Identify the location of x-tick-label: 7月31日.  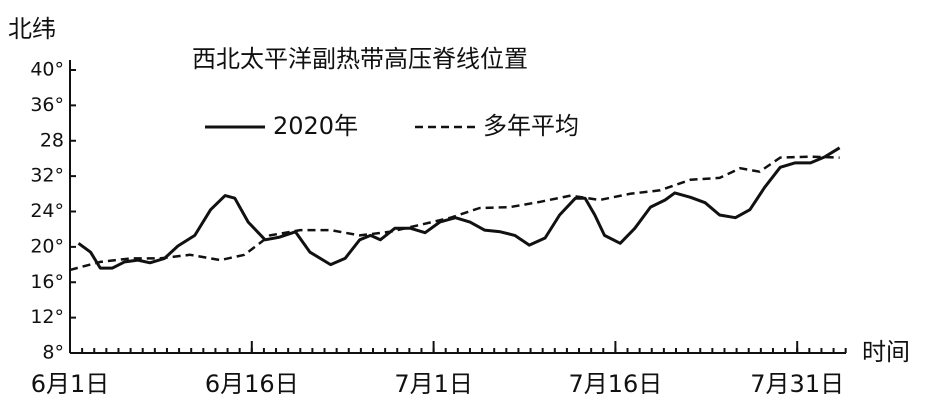
(797, 384).